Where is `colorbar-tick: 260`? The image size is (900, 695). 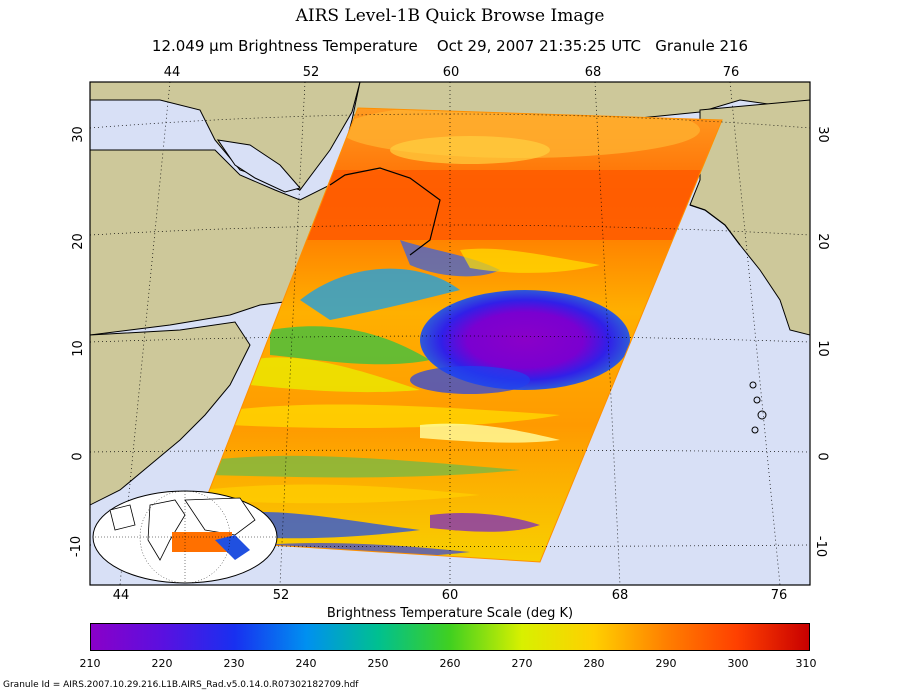 colorbar-tick: 260 is located at coordinates (450, 663).